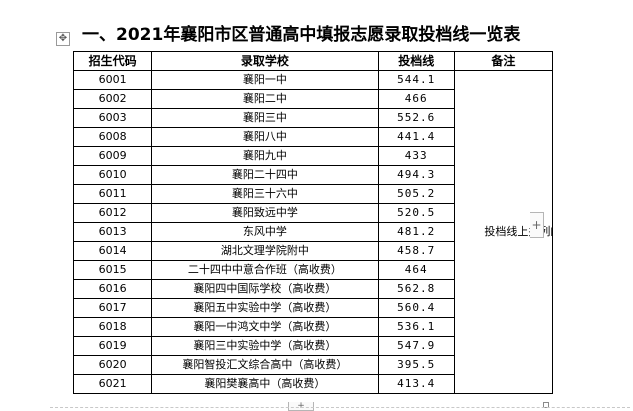 The width and height of the screenshot is (633, 411). I want to click on cell-school: 东风中学, so click(265, 232).